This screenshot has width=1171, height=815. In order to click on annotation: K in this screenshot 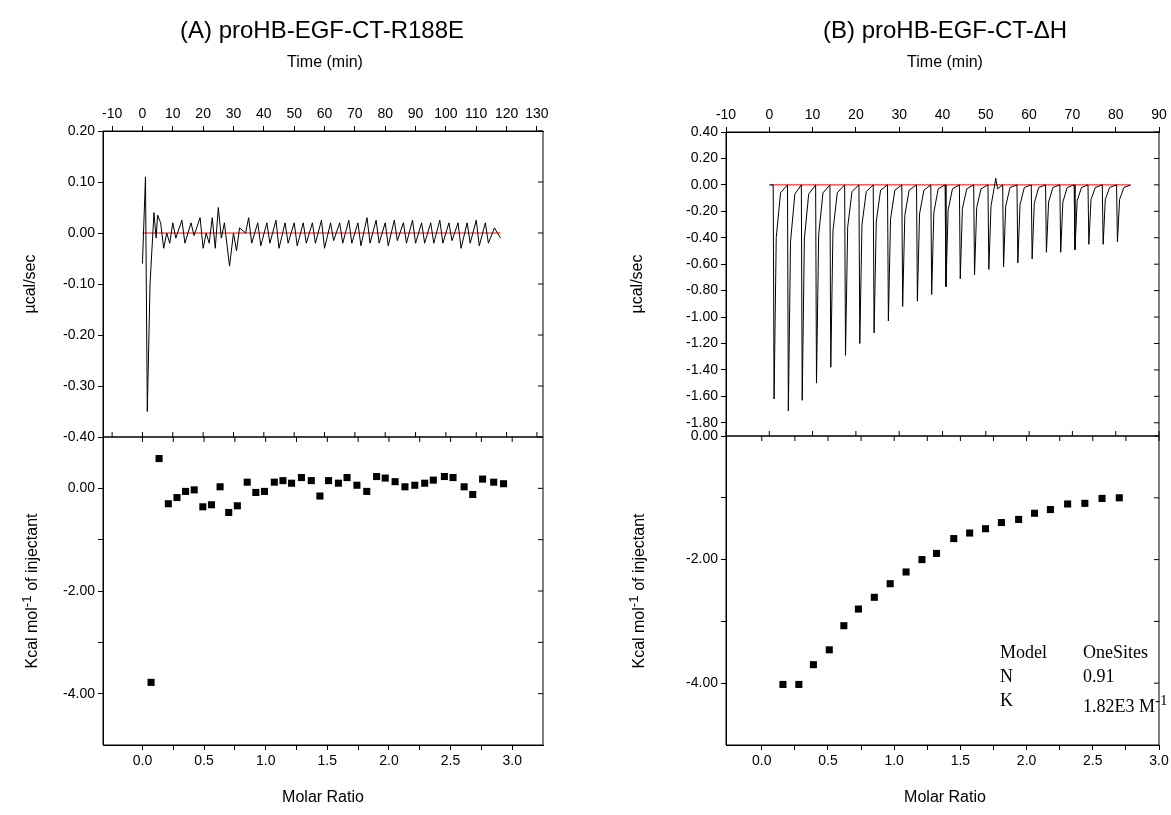, I will do `click(1007, 700)`.